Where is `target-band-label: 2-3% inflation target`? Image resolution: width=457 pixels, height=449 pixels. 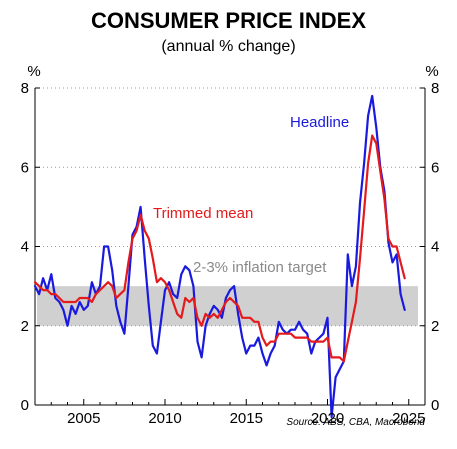 target-band-label: 2-3% inflation target is located at coordinates (260, 267).